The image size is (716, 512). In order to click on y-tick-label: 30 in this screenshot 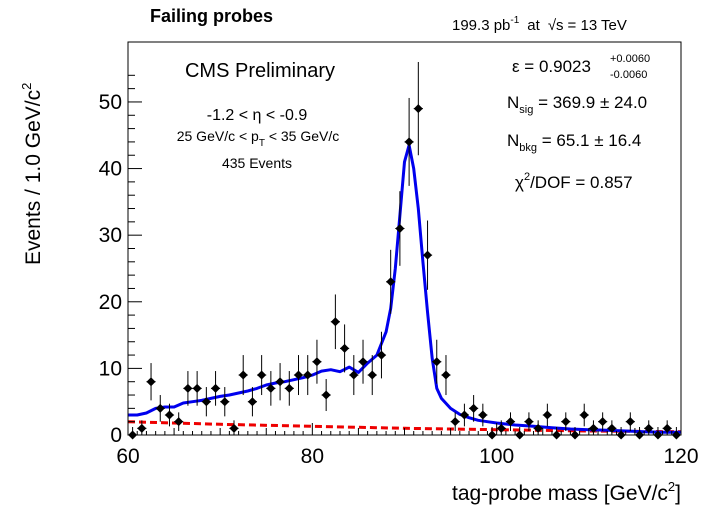, I will do `click(110, 235)`.